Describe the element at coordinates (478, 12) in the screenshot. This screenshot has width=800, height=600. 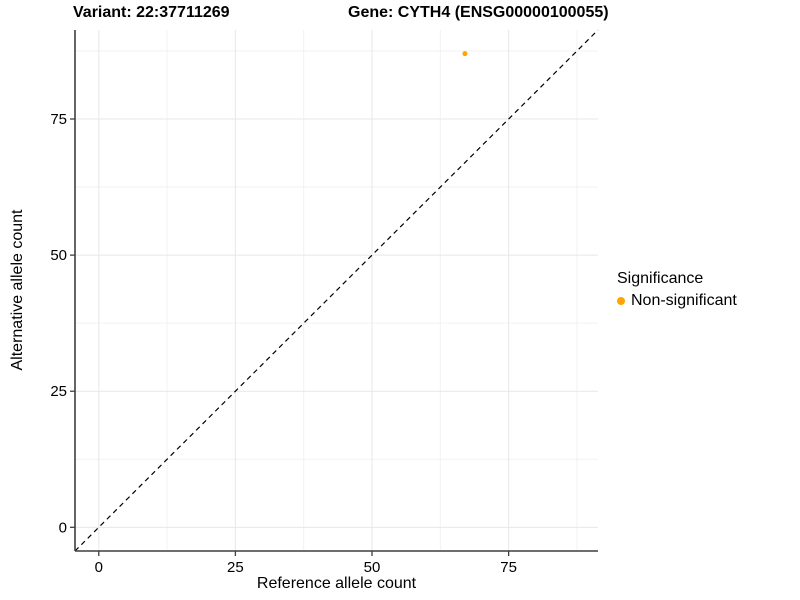
I see `gene-title: Gene: CYTH4 (ENSG00000100055)` at that location.